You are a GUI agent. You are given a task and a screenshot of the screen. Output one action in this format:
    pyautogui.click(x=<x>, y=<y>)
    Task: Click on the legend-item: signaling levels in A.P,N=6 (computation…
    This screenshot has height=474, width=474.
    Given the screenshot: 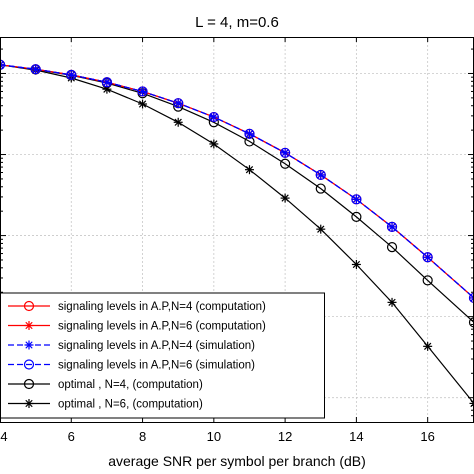 What is the action you would take?
    pyautogui.click(x=137, y=327)
    